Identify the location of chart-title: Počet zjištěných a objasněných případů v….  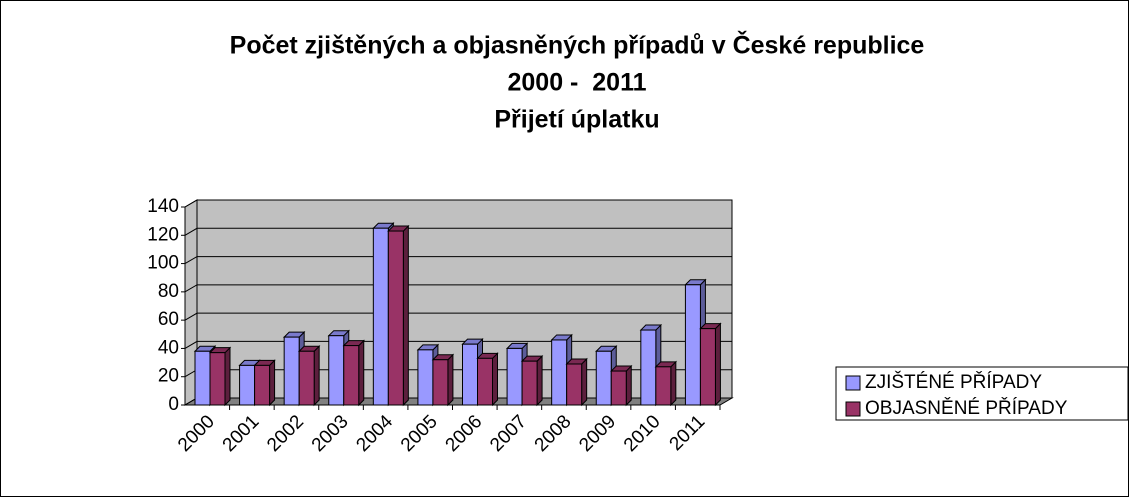
(577, 45).